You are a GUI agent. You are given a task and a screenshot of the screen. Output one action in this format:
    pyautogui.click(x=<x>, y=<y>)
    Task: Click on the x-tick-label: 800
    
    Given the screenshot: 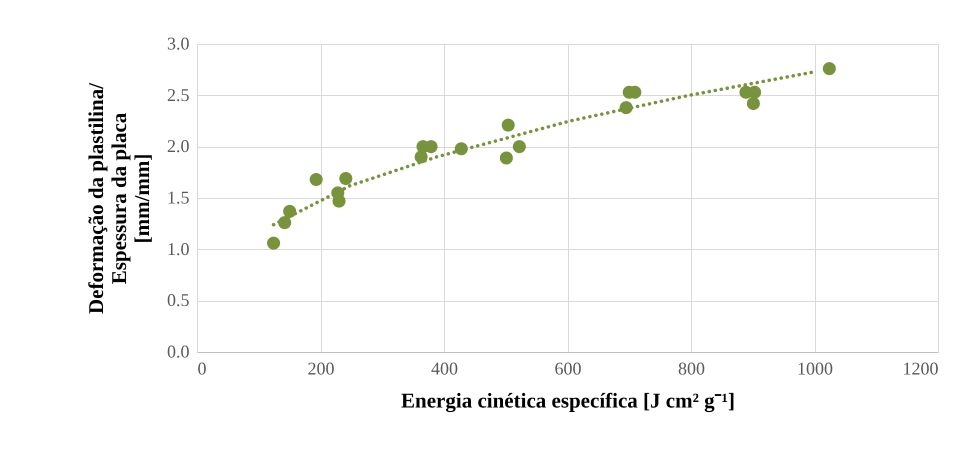 What is the action you would take?
    pyautogui.click(x=691, y=368)
    